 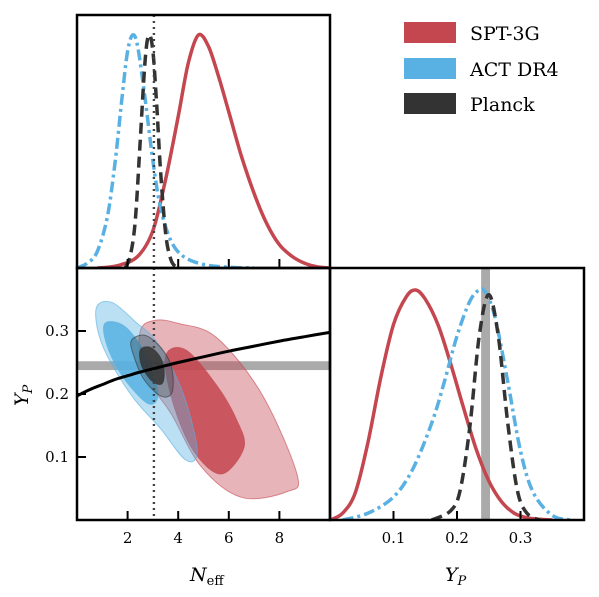 I want to click on x-tick-label-6: 6, so click(x=229, y=538).